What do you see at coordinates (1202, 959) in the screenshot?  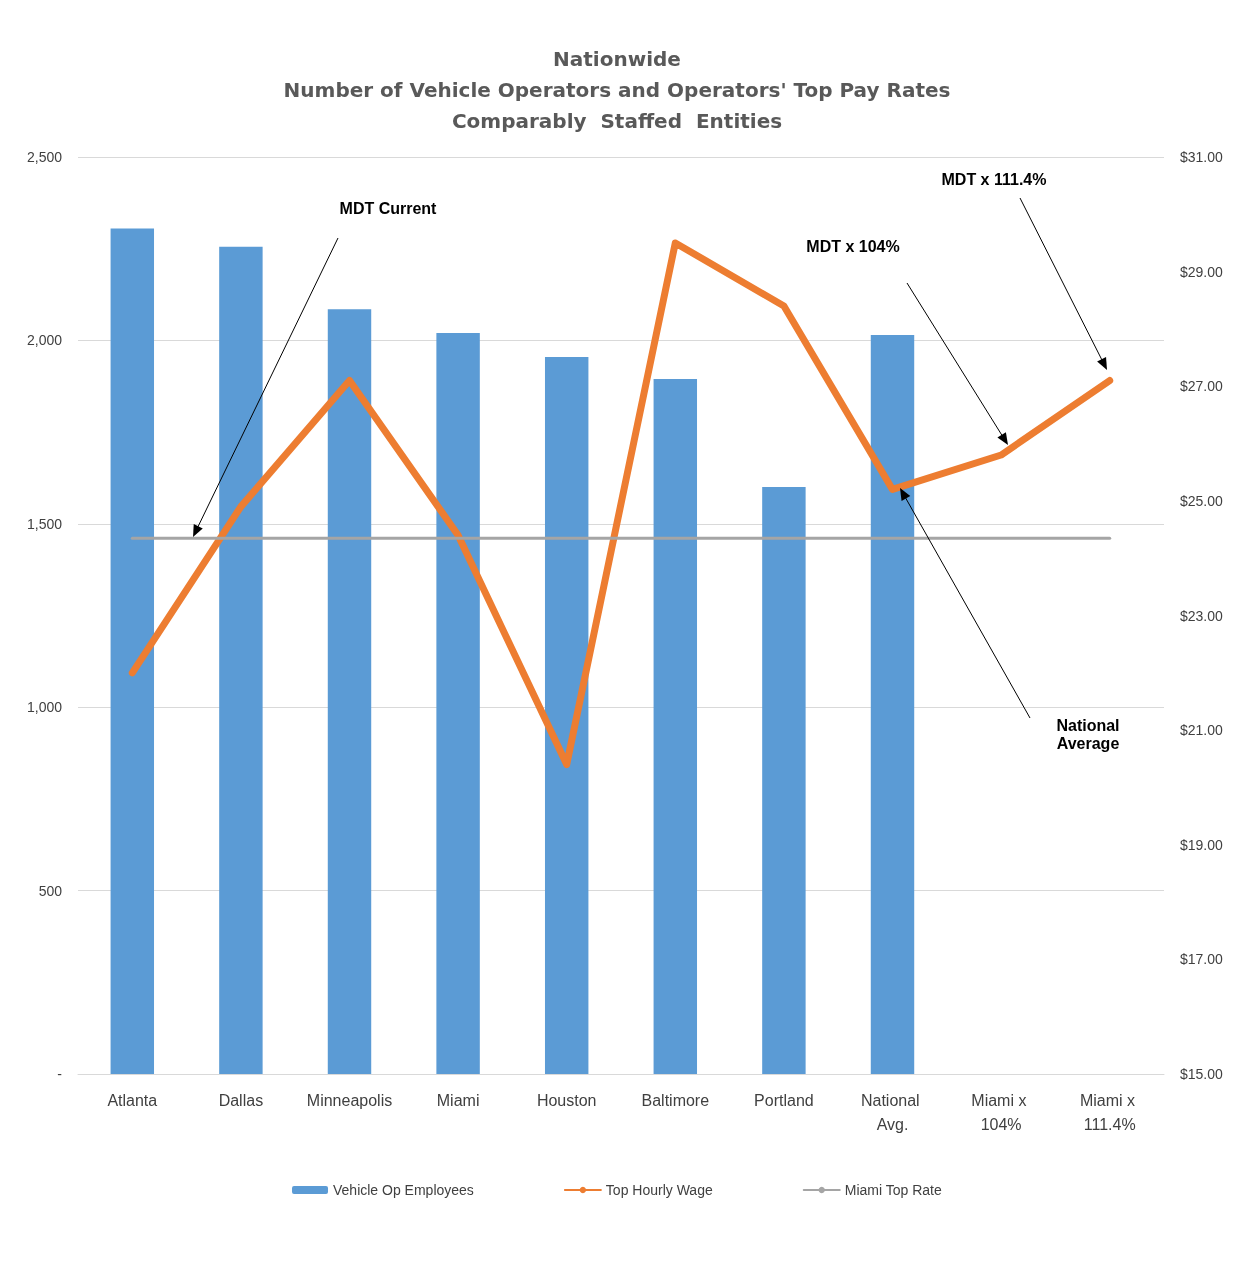 I see `y2-tick-label: $17.00` at bounding box center [1202, 959].